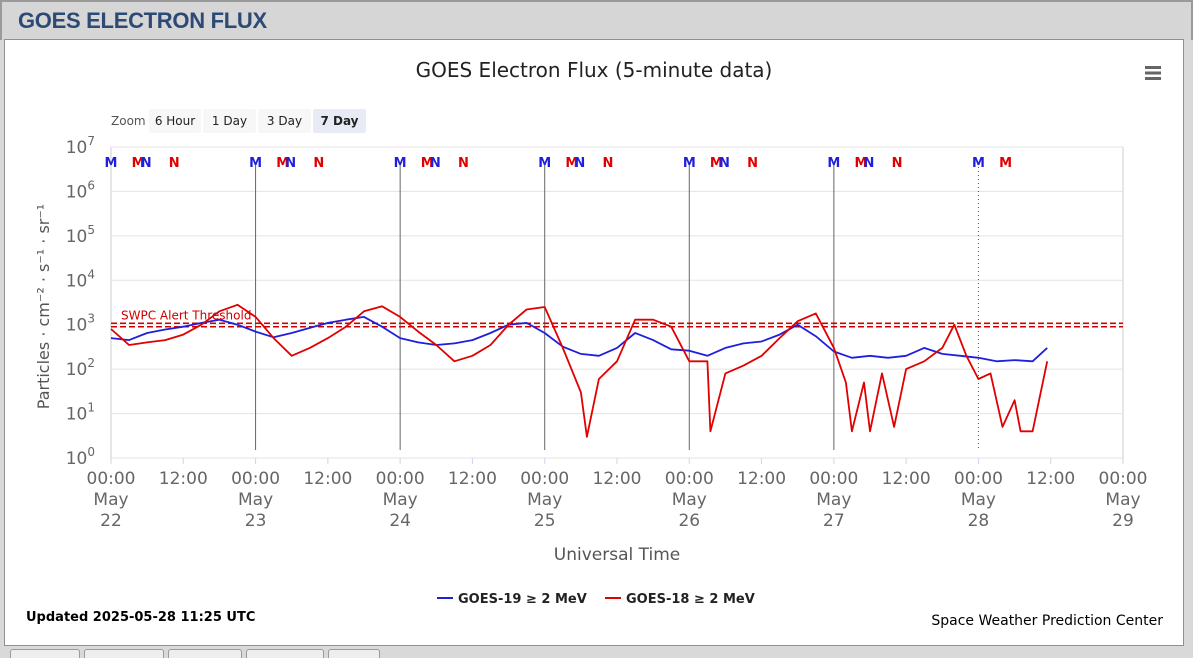 This screenshot has height=658, width=1193. Describe the element at coordinates (80, 146) in the screenshot. I see `y-tick-label: 10⁷` at that location.